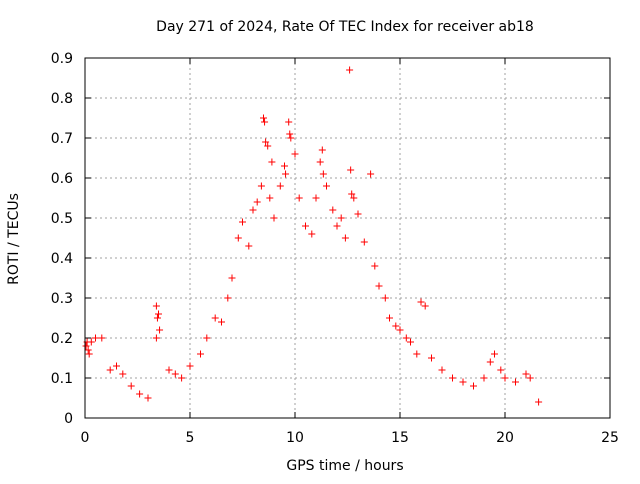 The image size is (640, 484). What do you see at coordinates (295, 438) in the screenshot?
I see `x-tick-label: 10` at bounding box center [295, 438].